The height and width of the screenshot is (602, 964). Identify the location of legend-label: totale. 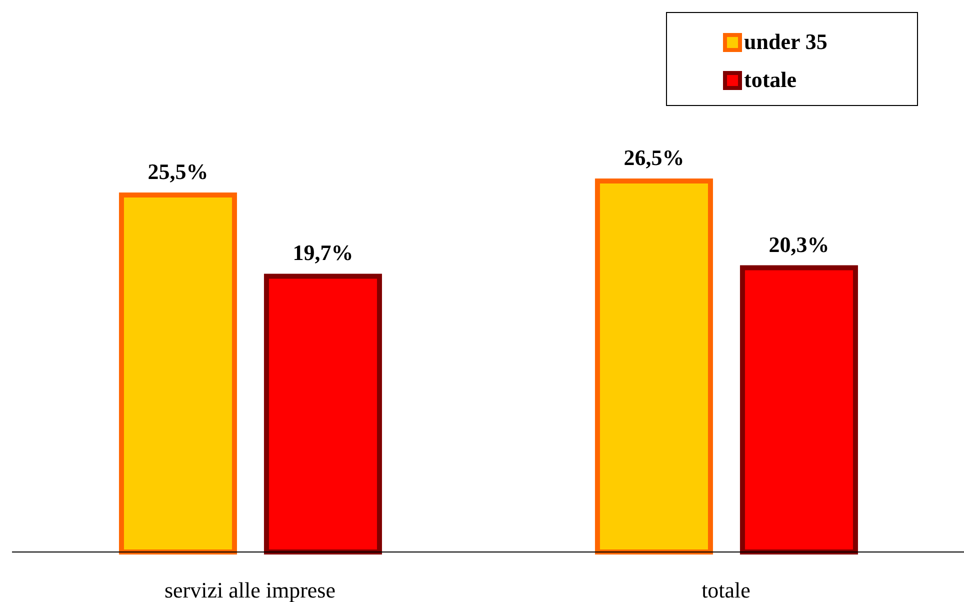
(770, 80).